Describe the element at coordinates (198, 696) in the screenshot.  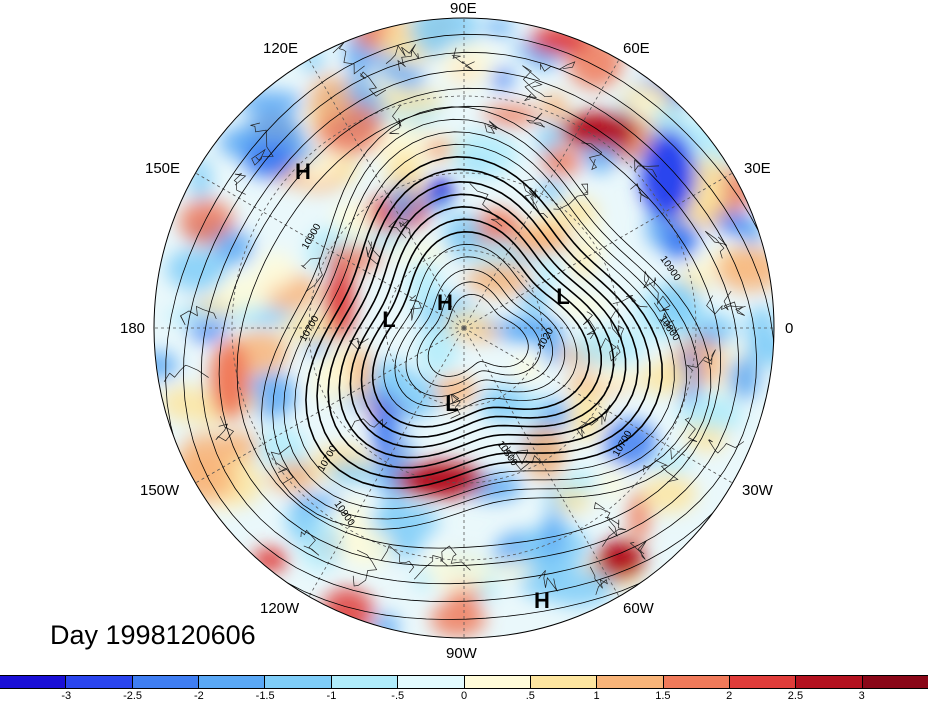
I see `colorbar-tick-label: -2` at that location.